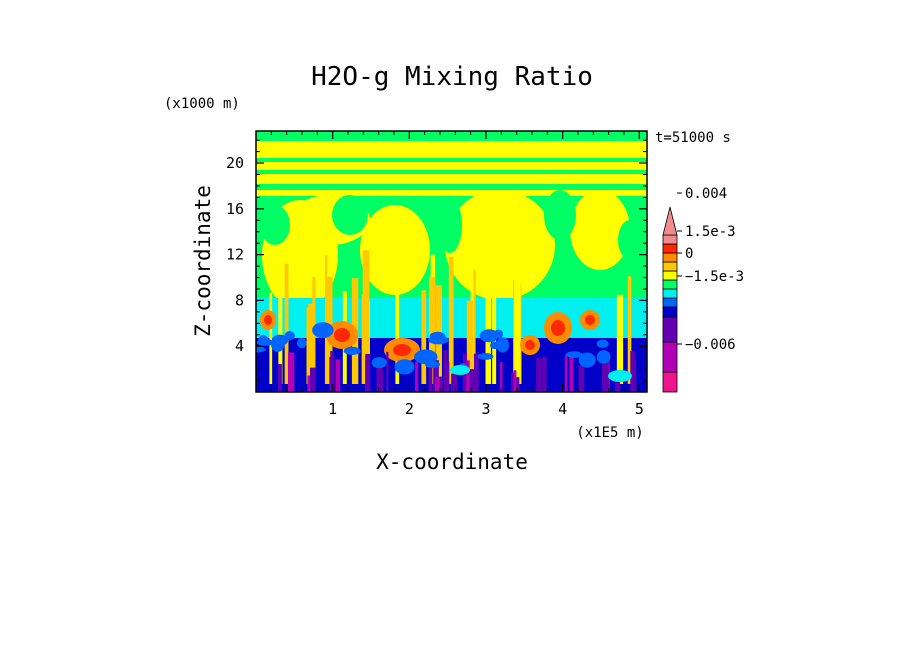  Describe the element at coordinates (703, 289) in the screenshot. I see `colorbar: 0.004 1.5e-3 0 −1.5e-3 −0.006` at that location.